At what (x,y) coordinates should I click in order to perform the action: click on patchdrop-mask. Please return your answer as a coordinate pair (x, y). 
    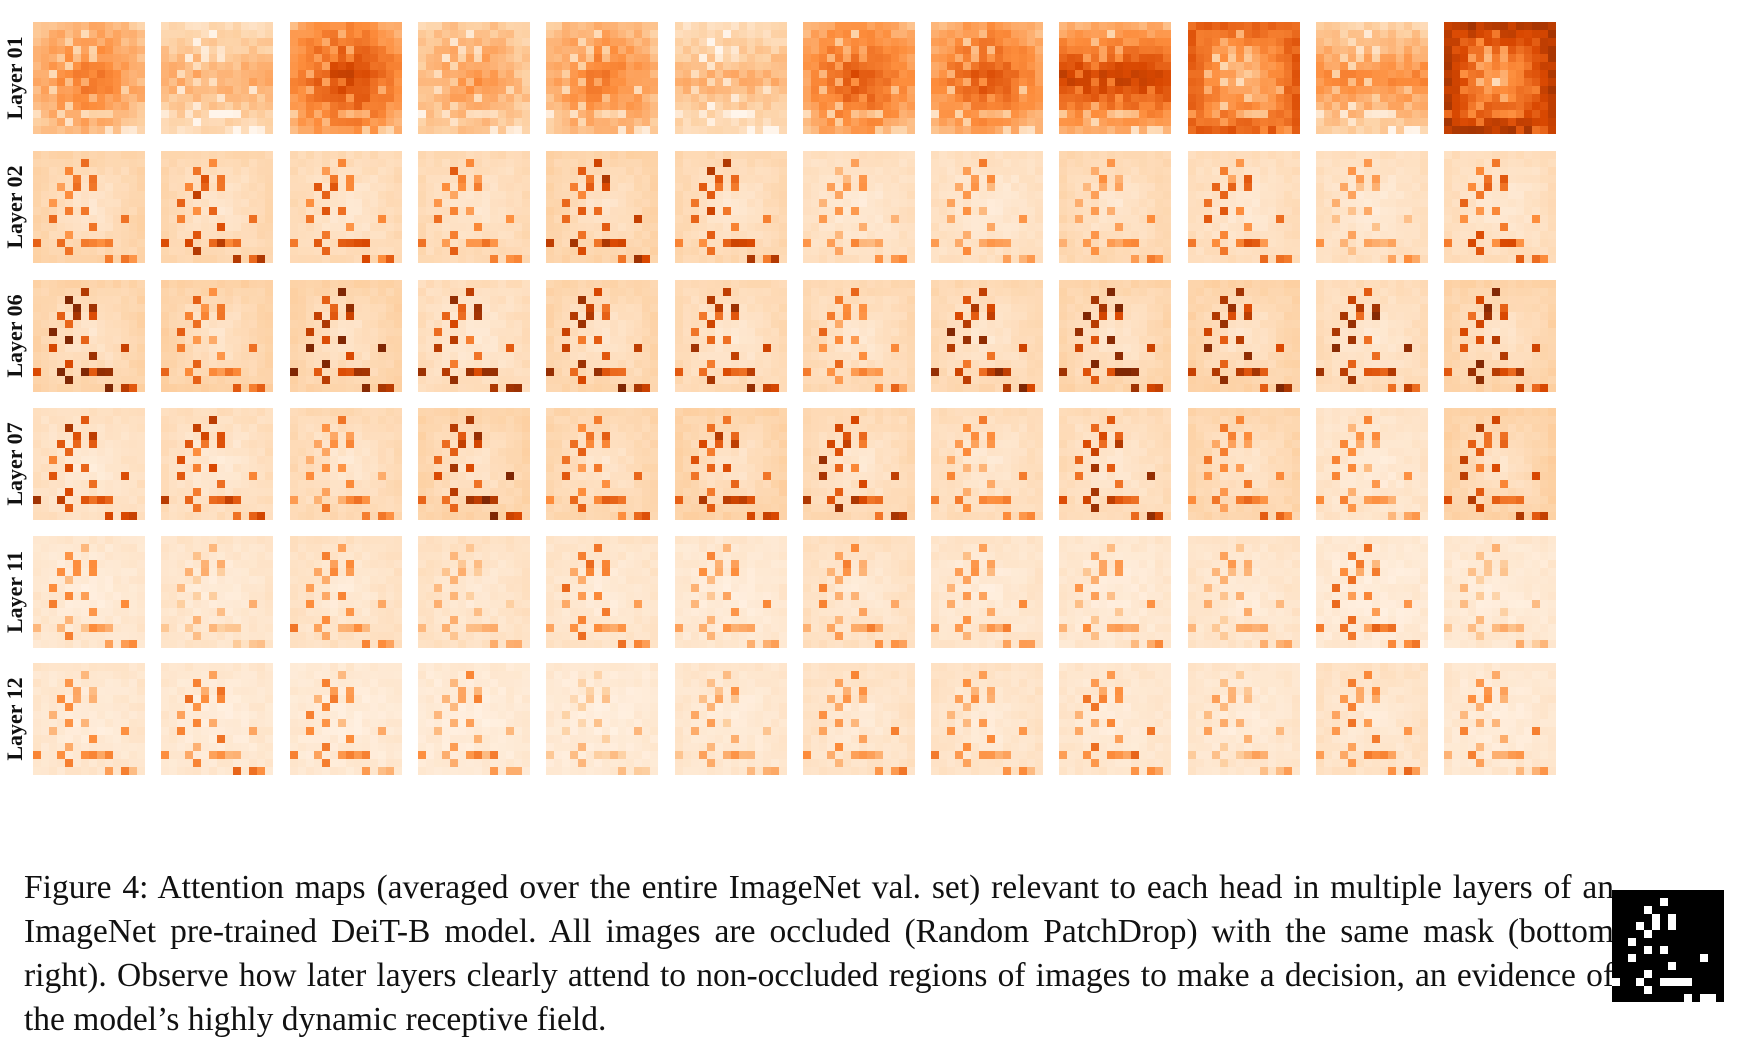
    Looking at the image, I should click on (1668, 946).